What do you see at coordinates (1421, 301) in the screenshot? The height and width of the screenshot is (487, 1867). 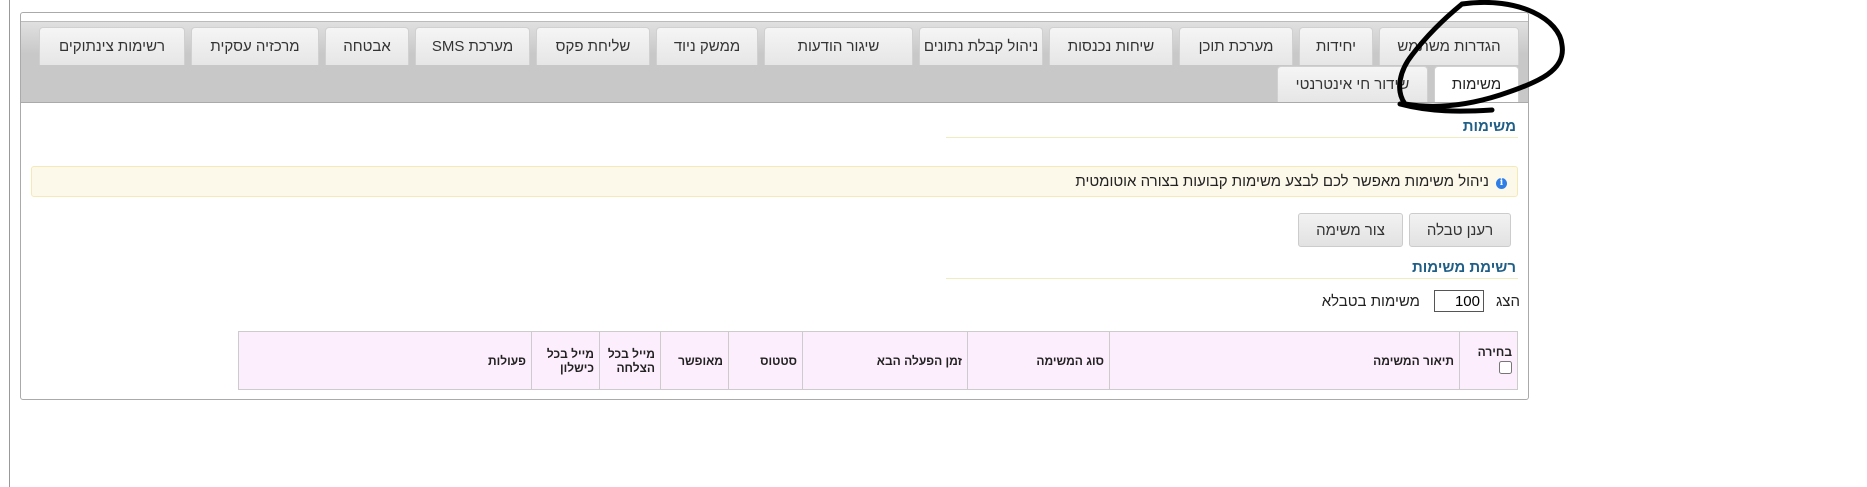 I see `page-size-row: הצג משימות בטבלא` at bounding box center [1421, 301].